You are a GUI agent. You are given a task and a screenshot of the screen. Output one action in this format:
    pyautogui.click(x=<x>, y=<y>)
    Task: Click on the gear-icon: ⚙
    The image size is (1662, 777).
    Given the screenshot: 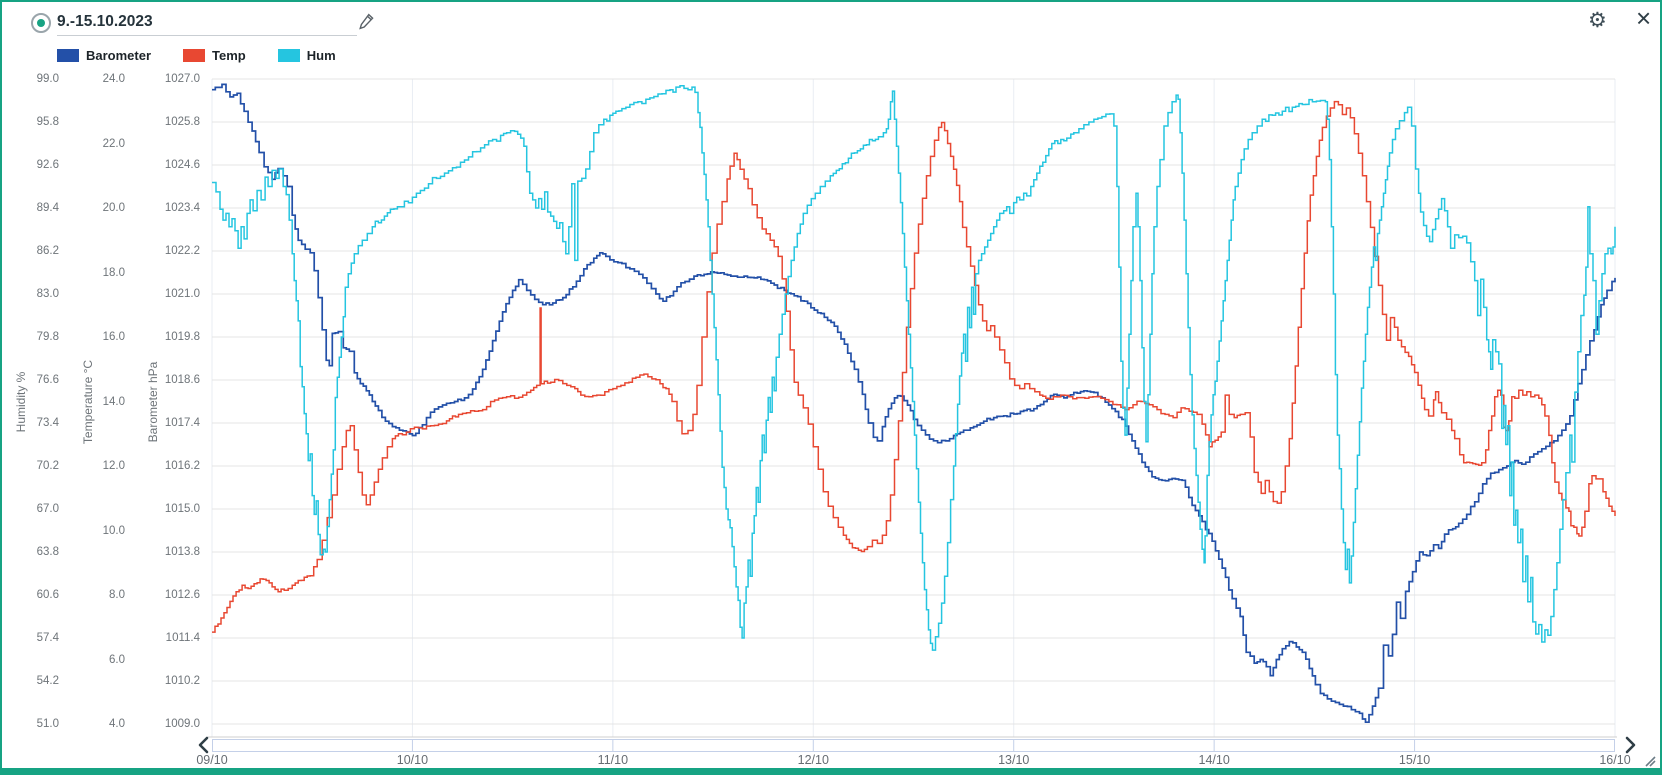 What is the action you would take?
    pyautogui.click(x=1597, y=20)
    